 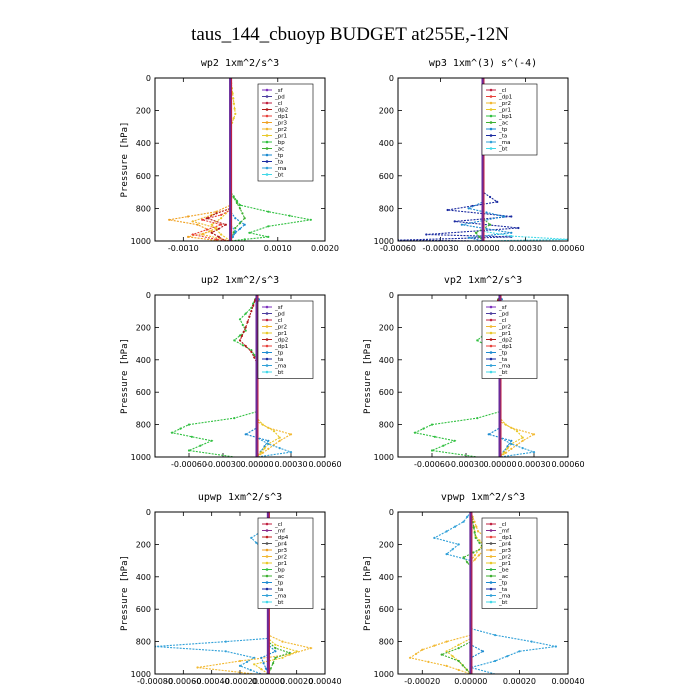 I want to click on legend-entry: _dp4, so click(x=281, y=538).